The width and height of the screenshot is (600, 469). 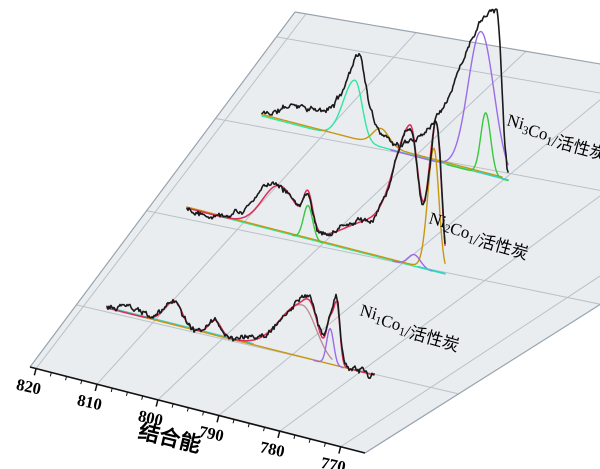 I want to click on x-axis-tick-label: 770, so click(x=333, y=461).